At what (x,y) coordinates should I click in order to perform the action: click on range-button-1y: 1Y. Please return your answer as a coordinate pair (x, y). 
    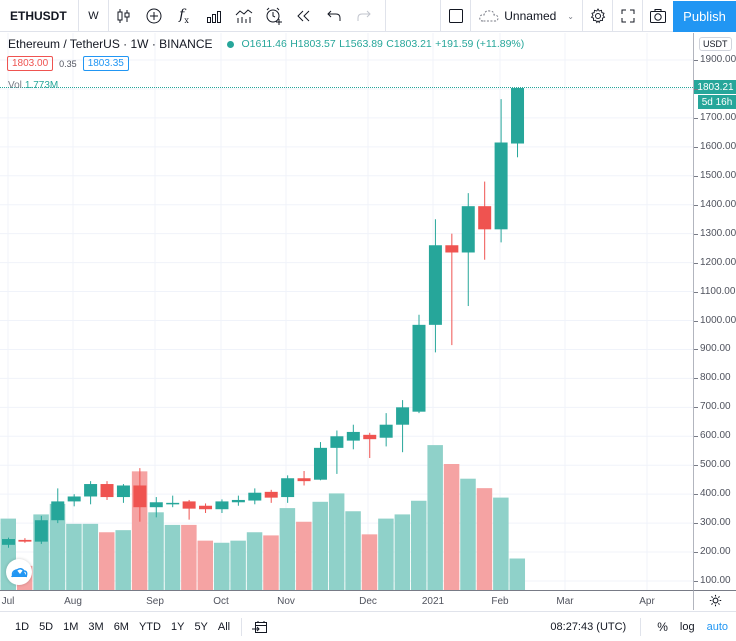
    Looking at the image, I should click on (177, 626).